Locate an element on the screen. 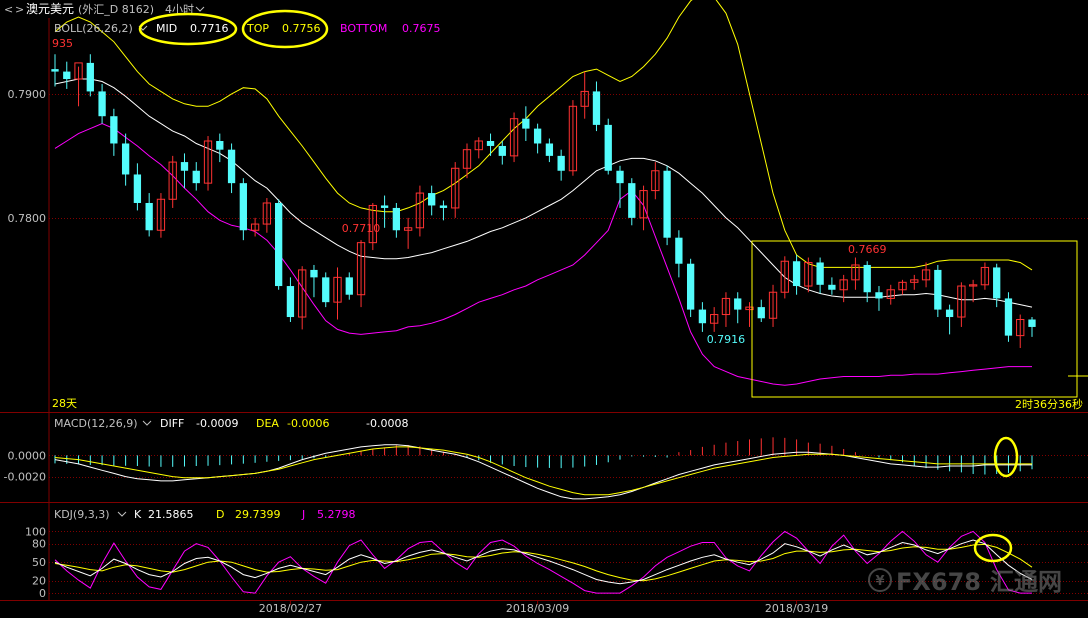 The width and height of the screenshot is (1088, 618). market-code: (外汇_D 8162) is located at coordinates (116, 9).